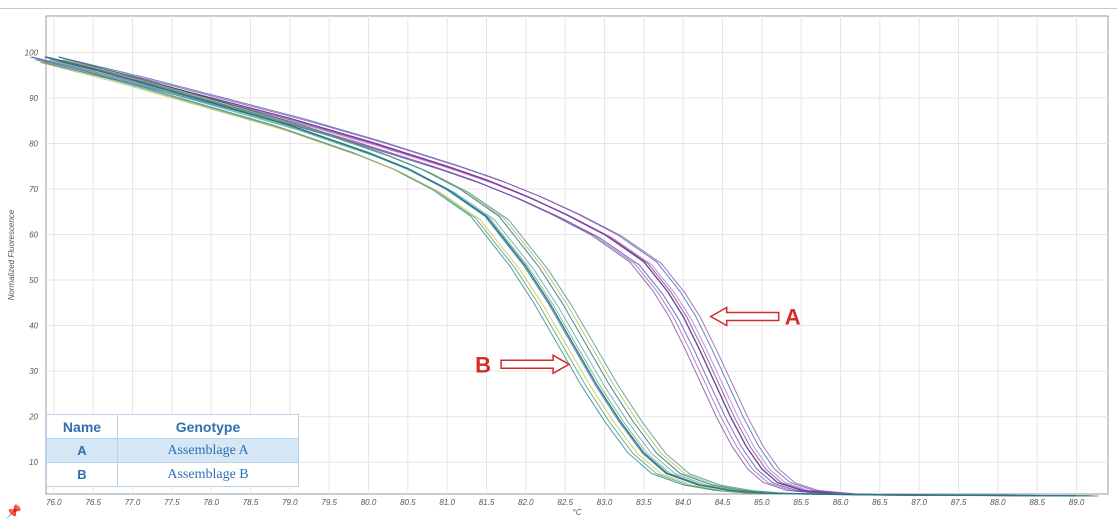 The width and height of the screenshot is (1117, 529). What do you see at coordinates (644, 502) in the screenshot?
I see `x-tick-label: 83.5` at bounding box center [644, 502].